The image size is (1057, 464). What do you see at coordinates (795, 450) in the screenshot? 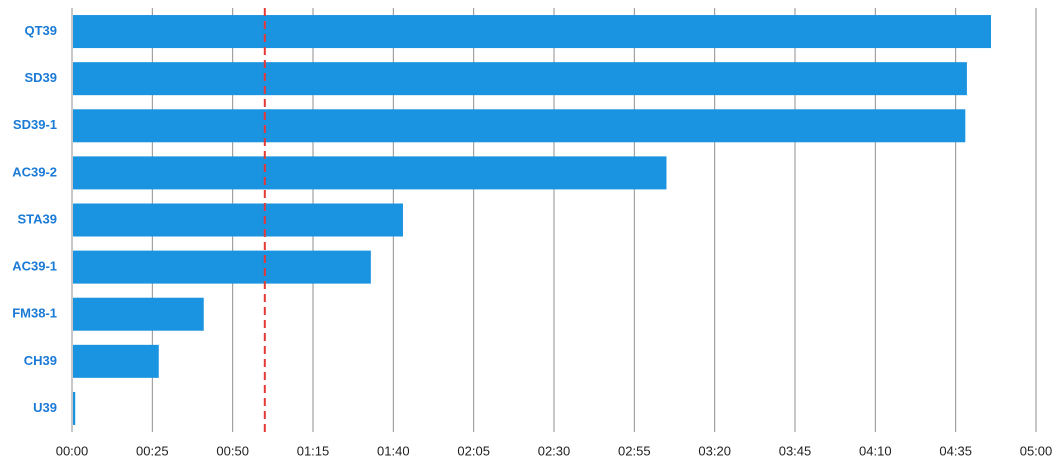
I see `x-tick-label: 03:45` at bounding box center [795, 450].